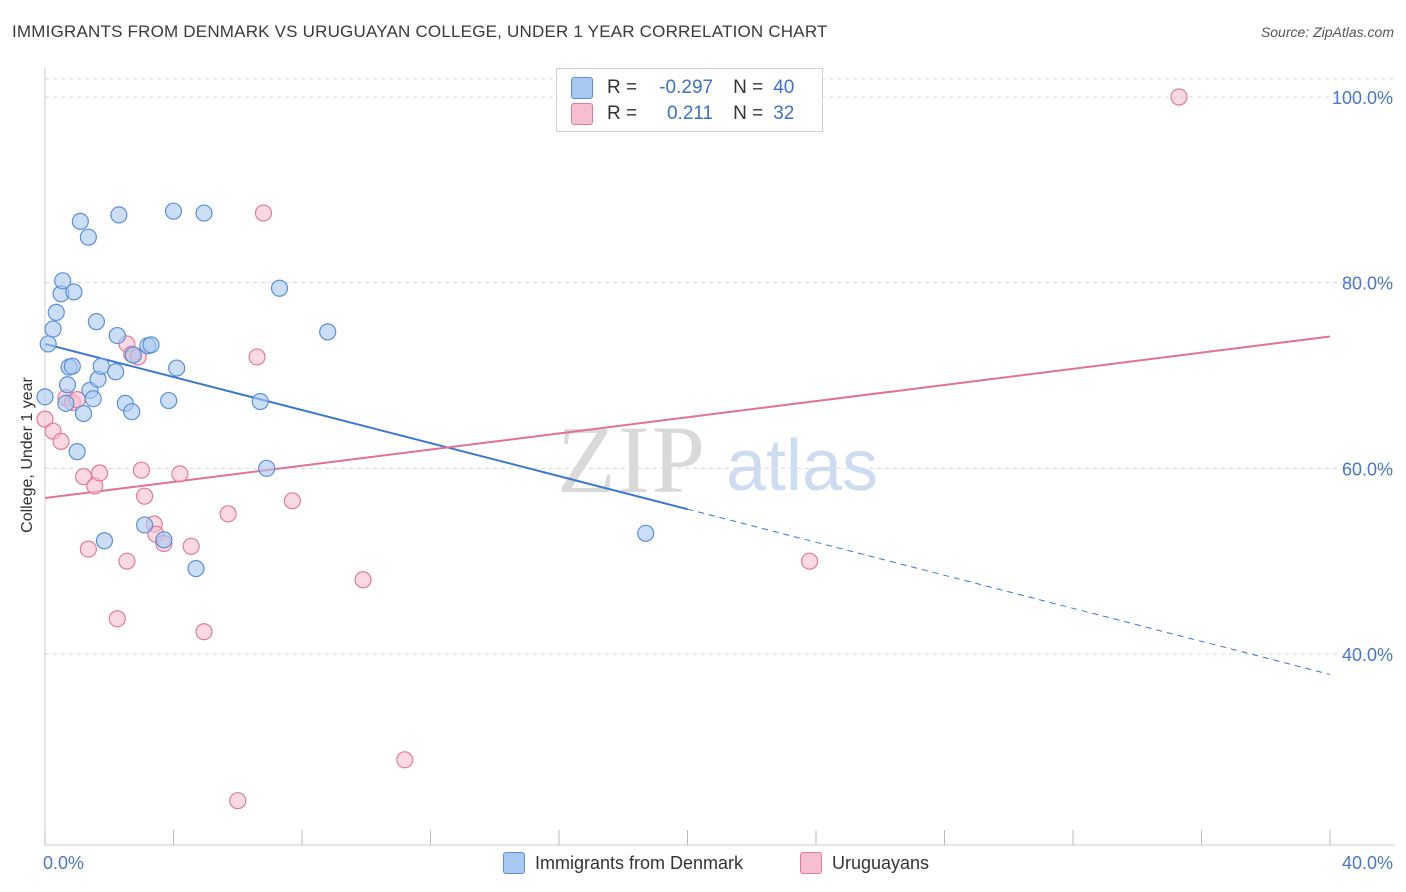 The width and height of the screenshot is (1406, 892). Describe the element at coordinates (717, 459) in the screenshot. I see `watermark: ZIP atlas` at that location.